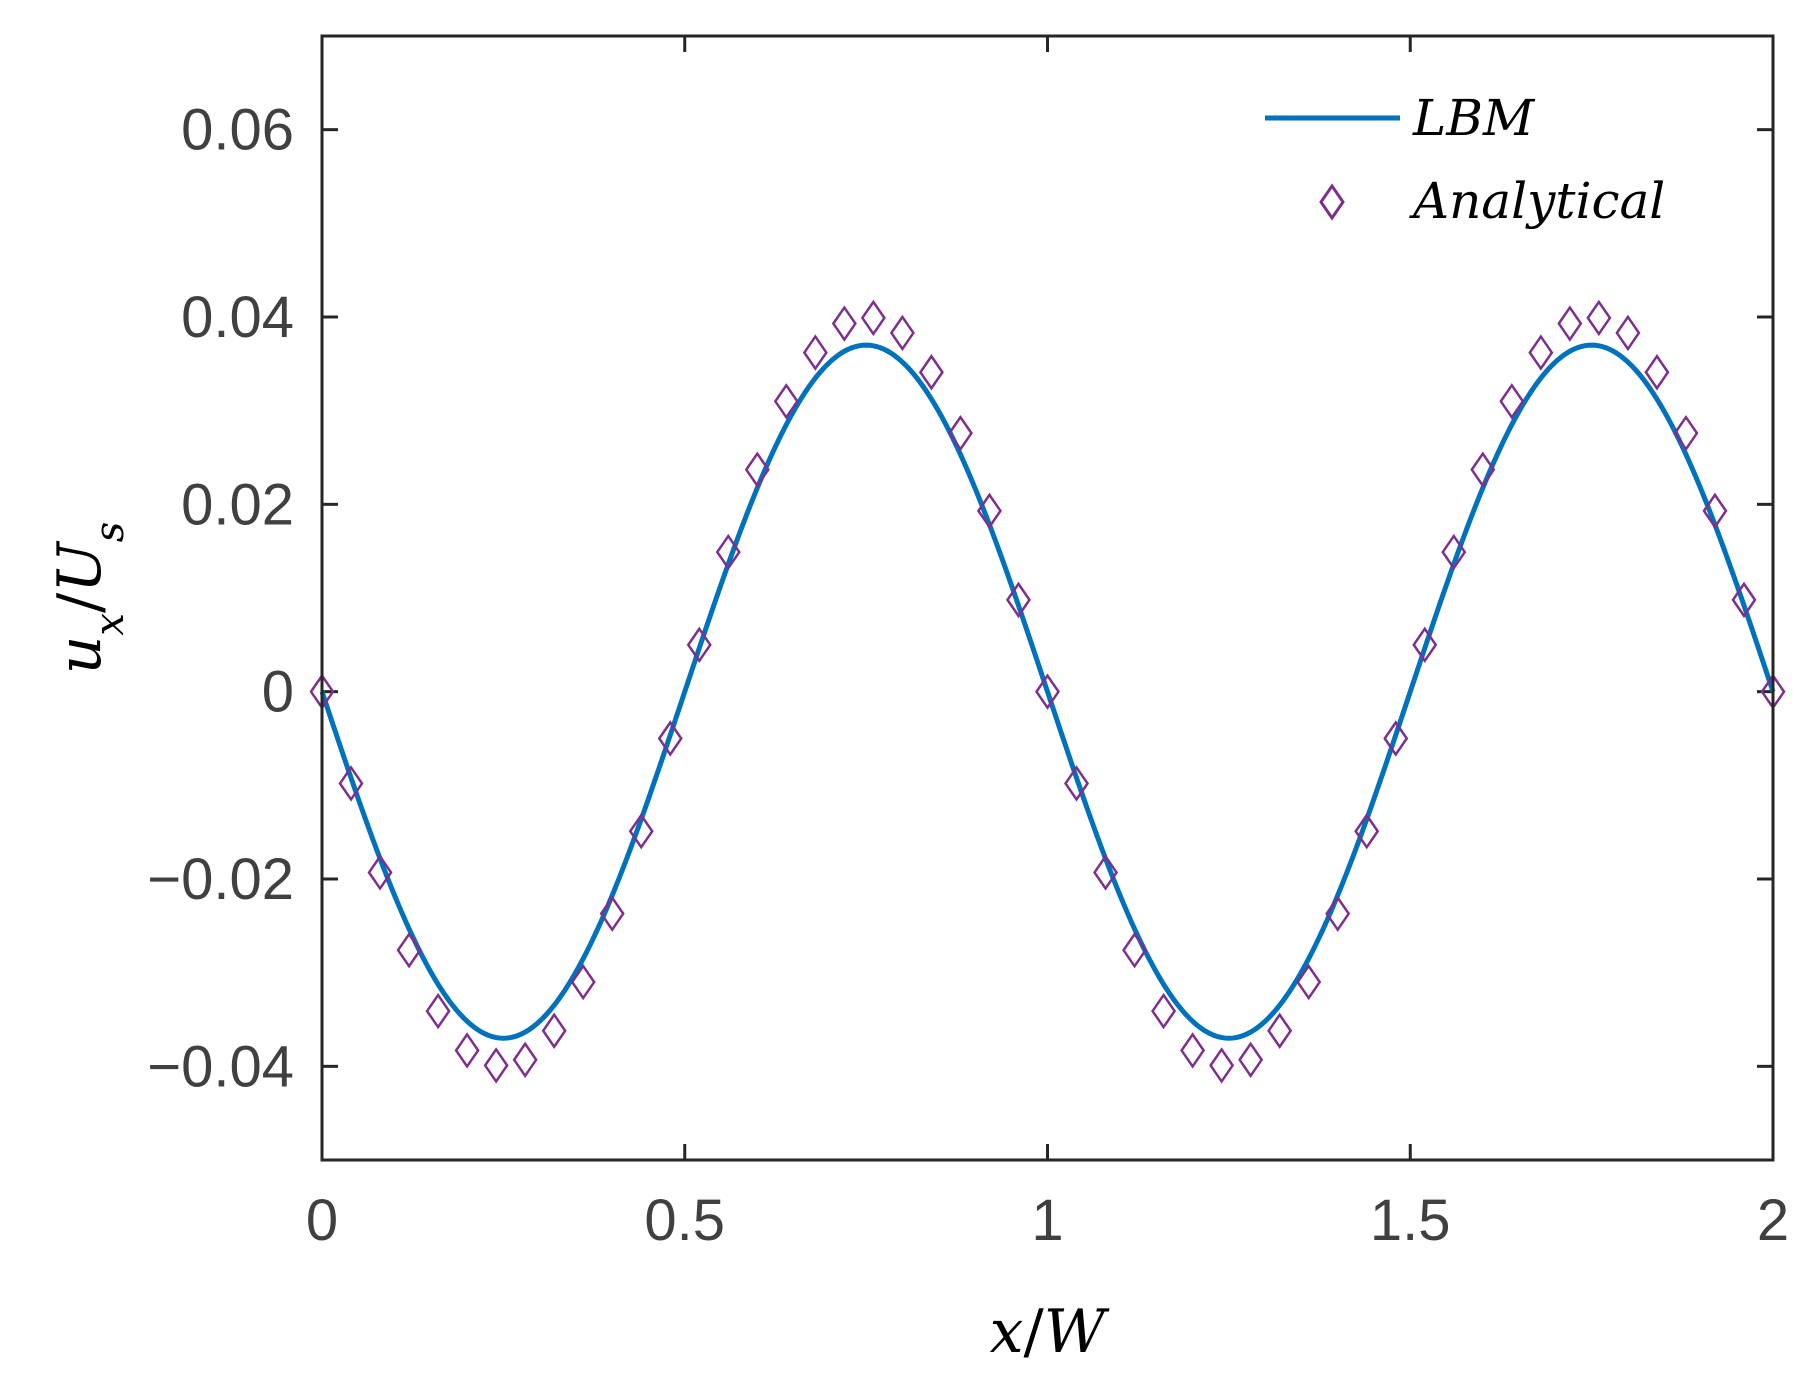  I want to click on x-tick-label-4: 2, so click(1773, 1220).